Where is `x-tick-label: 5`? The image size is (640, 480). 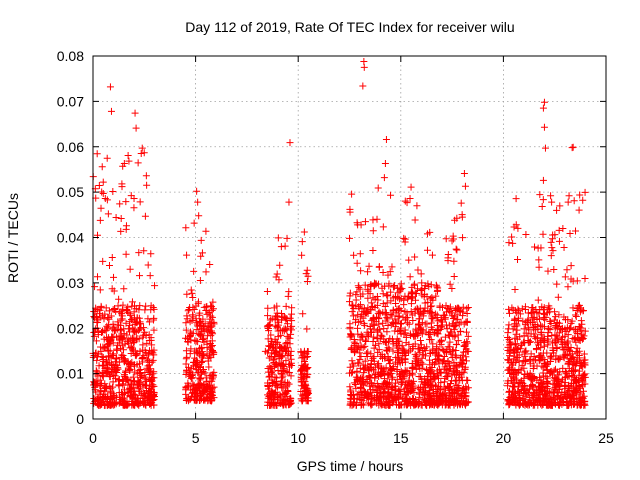
x-tick-label: 5 is located at coordinates (196, 438).